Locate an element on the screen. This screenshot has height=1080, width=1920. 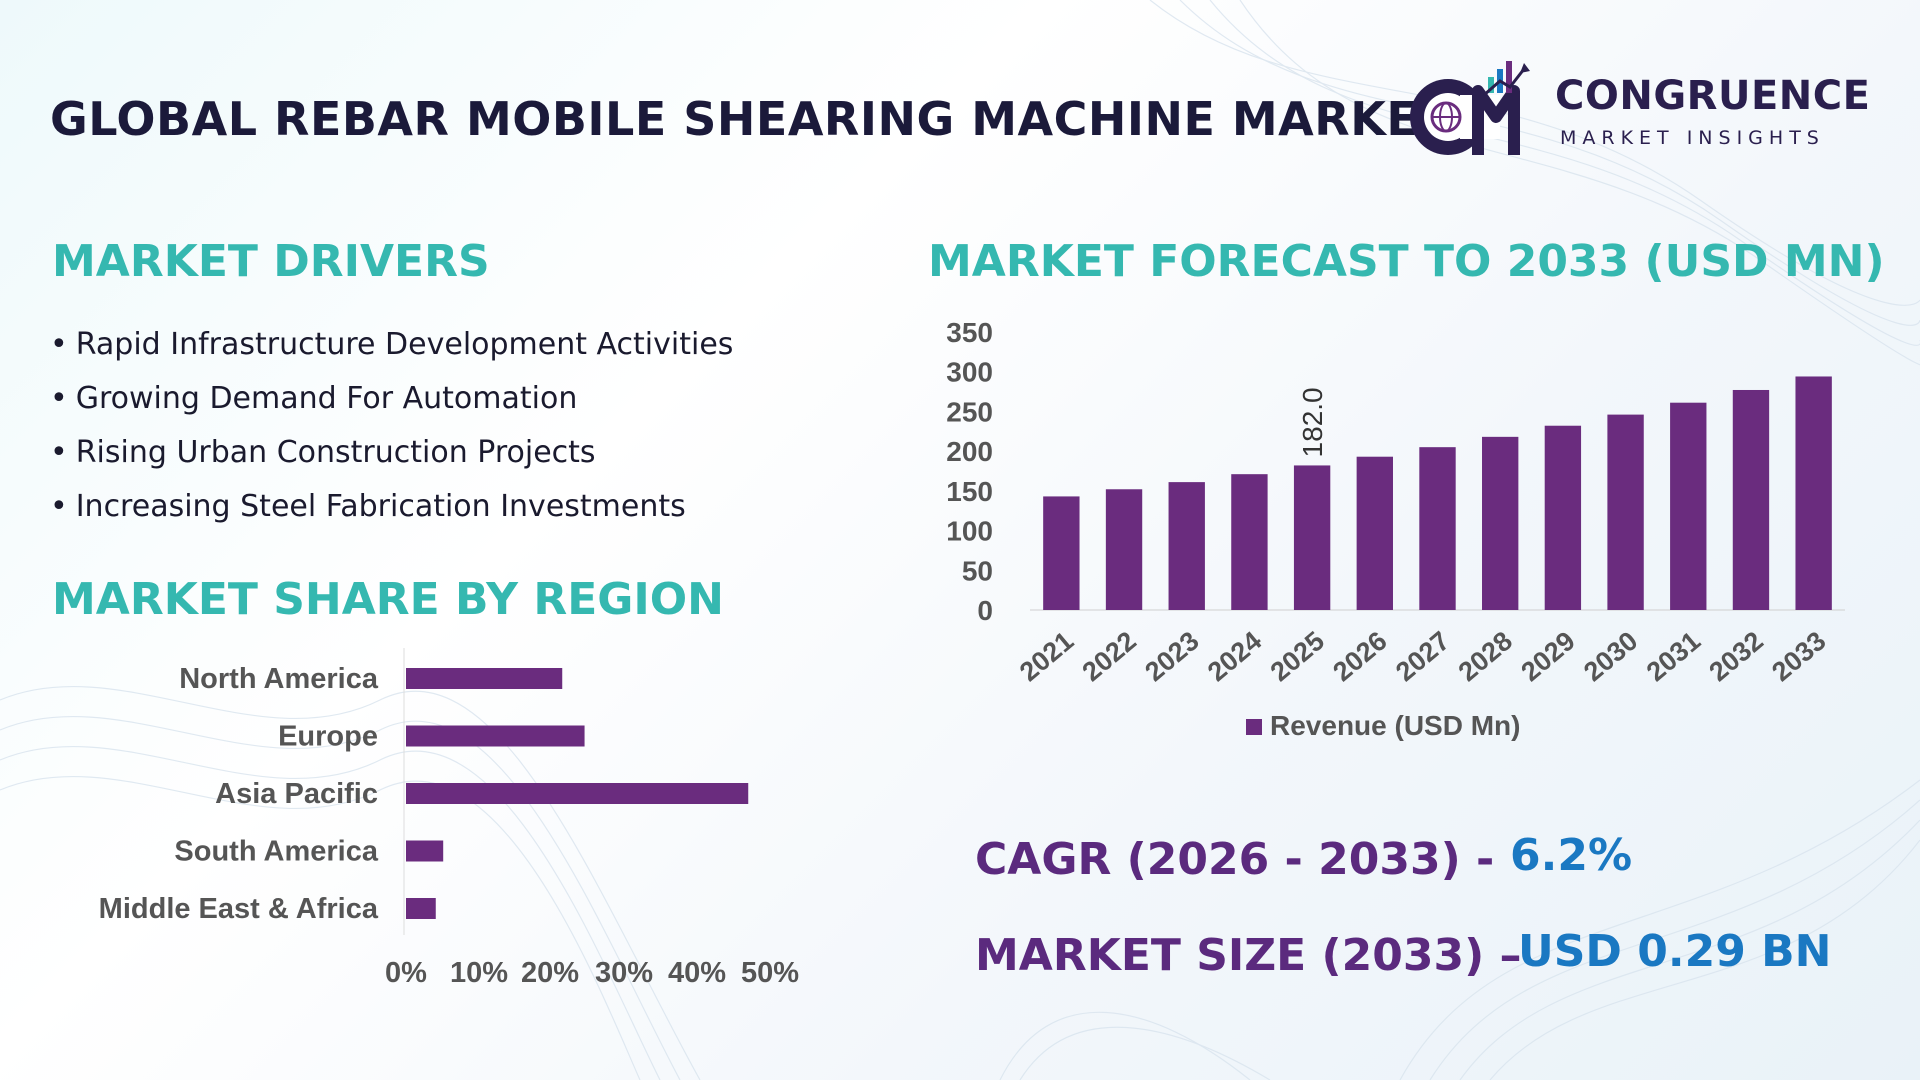
x-tick-label: 2024 is located at coordinates (1234, 657).